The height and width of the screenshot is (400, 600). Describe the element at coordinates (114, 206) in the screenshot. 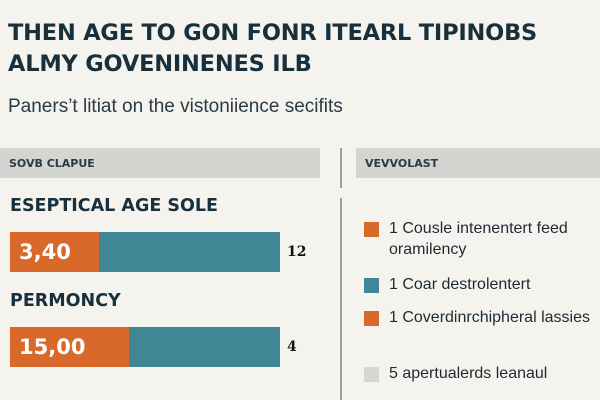

I see `bar-label: ESEPTICAL AGE SOLE` at that location.